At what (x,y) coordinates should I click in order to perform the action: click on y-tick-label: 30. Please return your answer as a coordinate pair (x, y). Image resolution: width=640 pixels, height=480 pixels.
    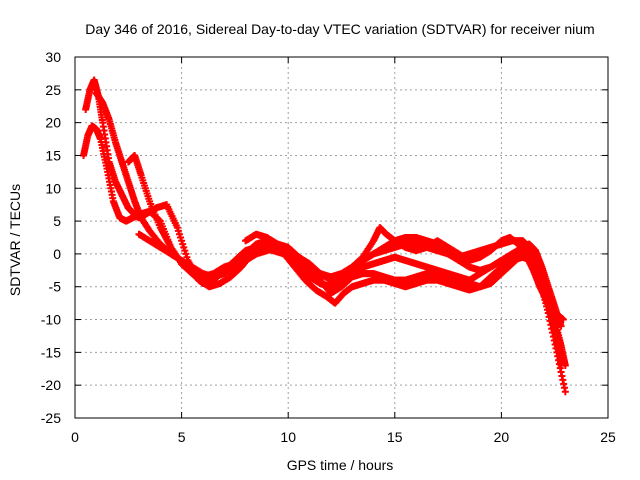
    Looking at the image, I should click on (53, 57).